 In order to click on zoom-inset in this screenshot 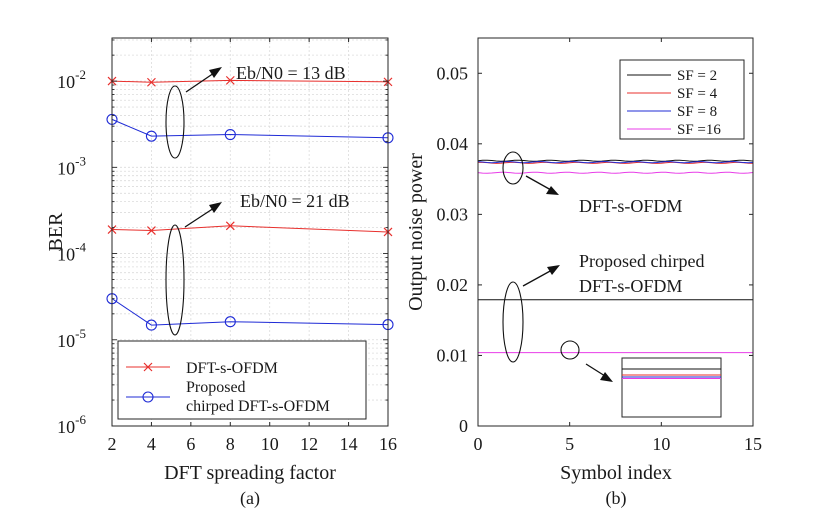, I will do `click(641, 379)`.